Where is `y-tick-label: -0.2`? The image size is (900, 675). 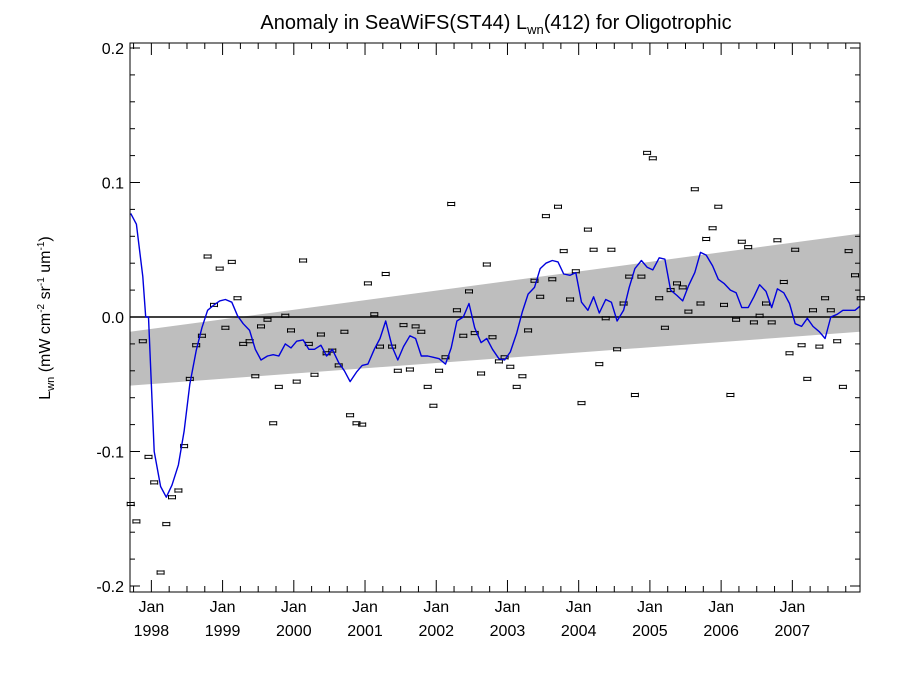
y-tick-label: -0.2 is located at coordinates (110, 587).